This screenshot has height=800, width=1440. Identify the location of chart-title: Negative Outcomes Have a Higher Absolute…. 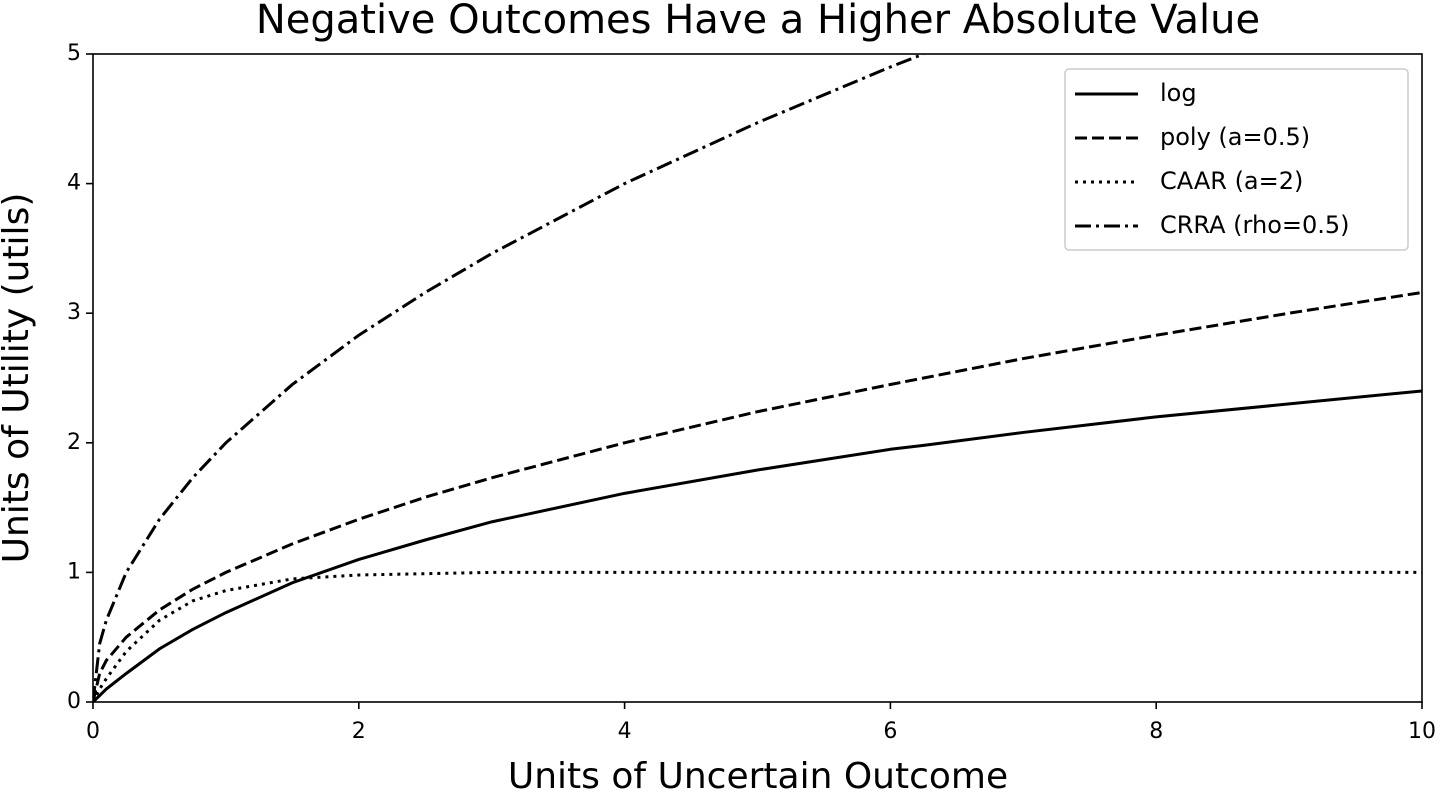
(758, 21).